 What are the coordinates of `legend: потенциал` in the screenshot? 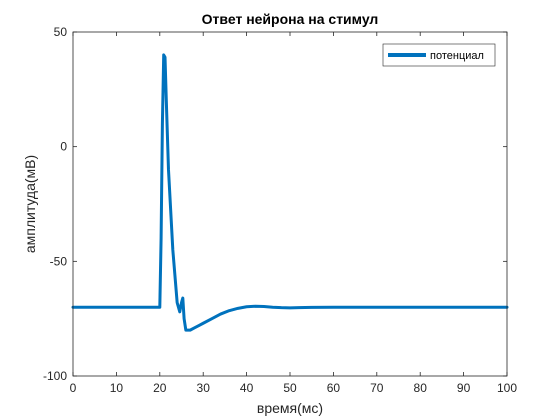 It's located at (439, 55).